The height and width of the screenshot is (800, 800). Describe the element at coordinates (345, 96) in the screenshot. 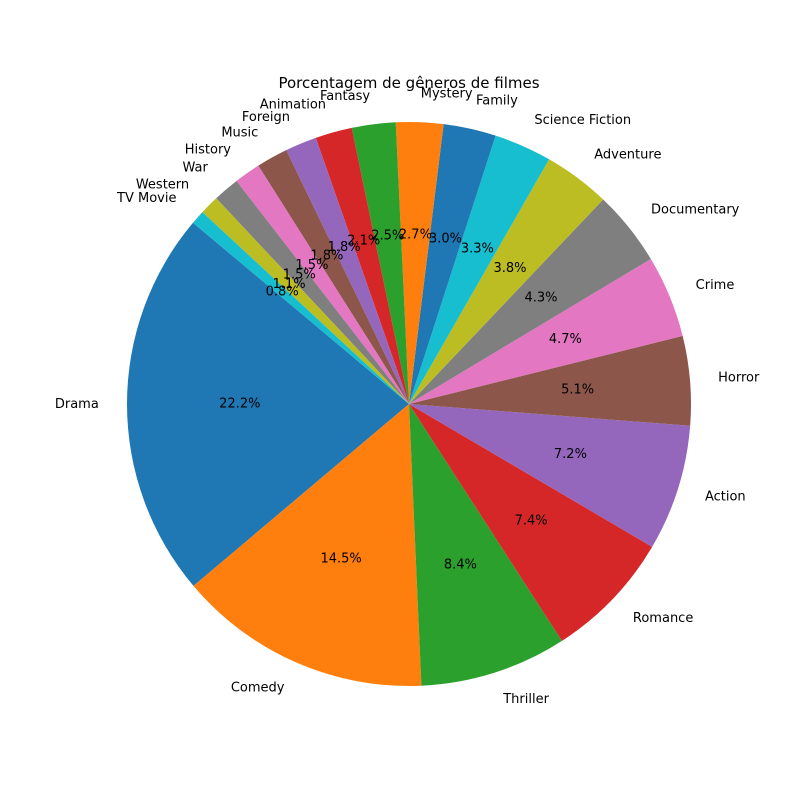

I see `category-label-fantasy: Fantasy` at that location.